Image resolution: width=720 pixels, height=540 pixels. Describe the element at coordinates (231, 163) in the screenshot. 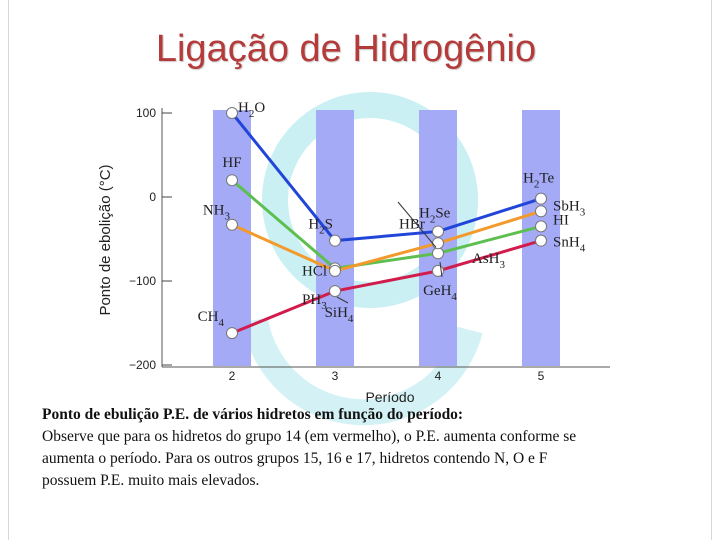

I see `compound-label: HF` at that location.